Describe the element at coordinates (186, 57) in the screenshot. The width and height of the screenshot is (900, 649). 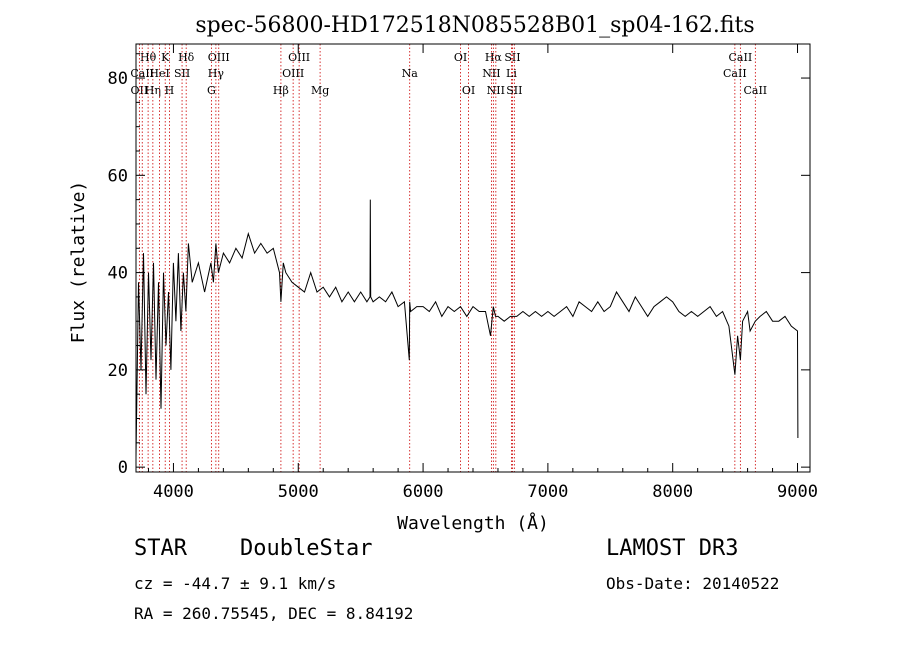
I see `line-label: Hδ` at that location.